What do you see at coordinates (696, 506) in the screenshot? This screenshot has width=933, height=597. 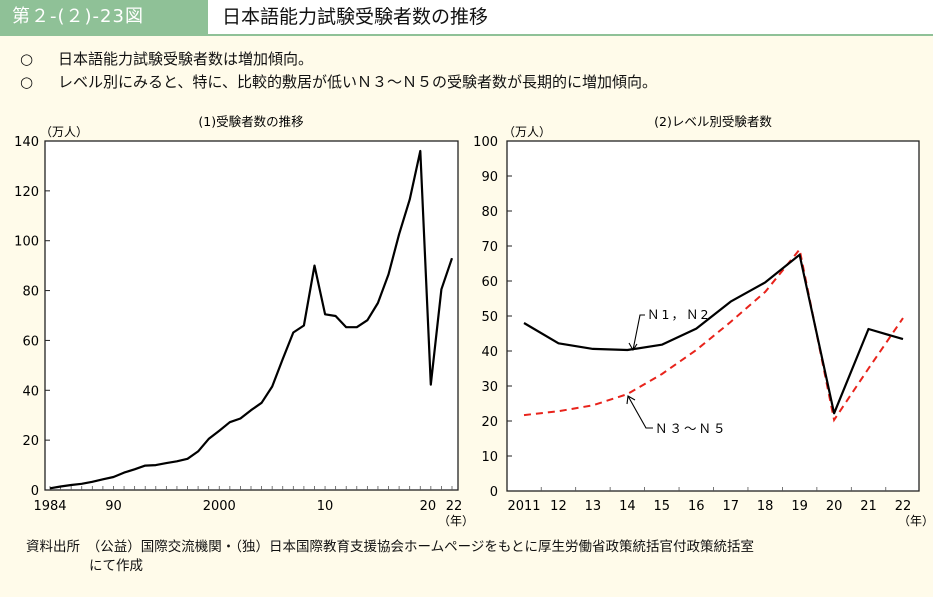 I see `chart2-x-tick-label: 16` at bounding box center [696, 506].